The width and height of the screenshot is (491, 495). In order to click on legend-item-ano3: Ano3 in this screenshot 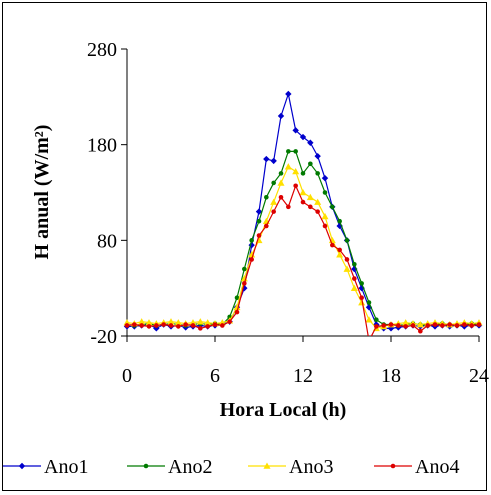, I will do `click(290, 467)`.